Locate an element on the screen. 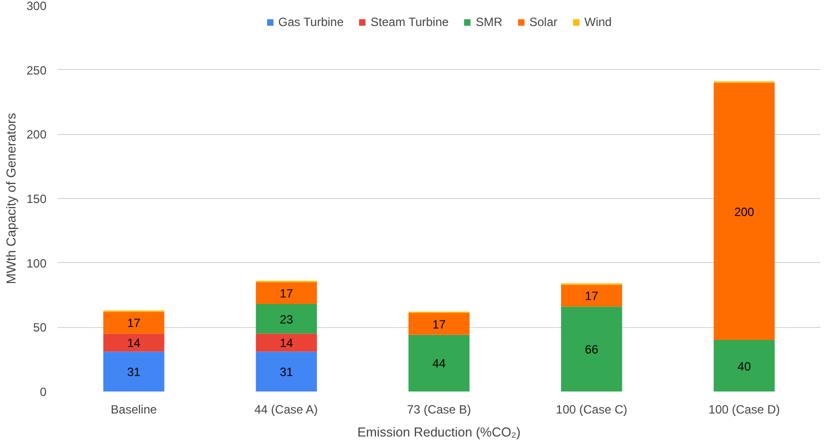 This screenshot has height=442, width=830. y-tick-label: 250 is located at coordinates (36, 70).